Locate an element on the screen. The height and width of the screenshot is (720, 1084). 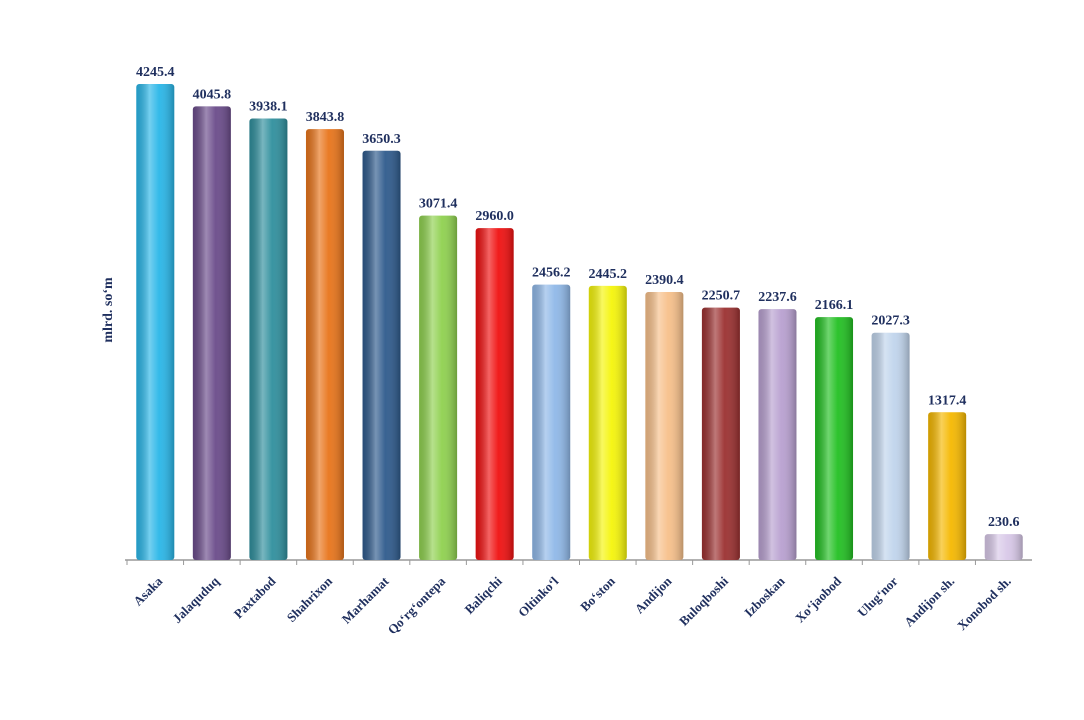
value-label: 4245.4 is located at coordinates (155, 72).